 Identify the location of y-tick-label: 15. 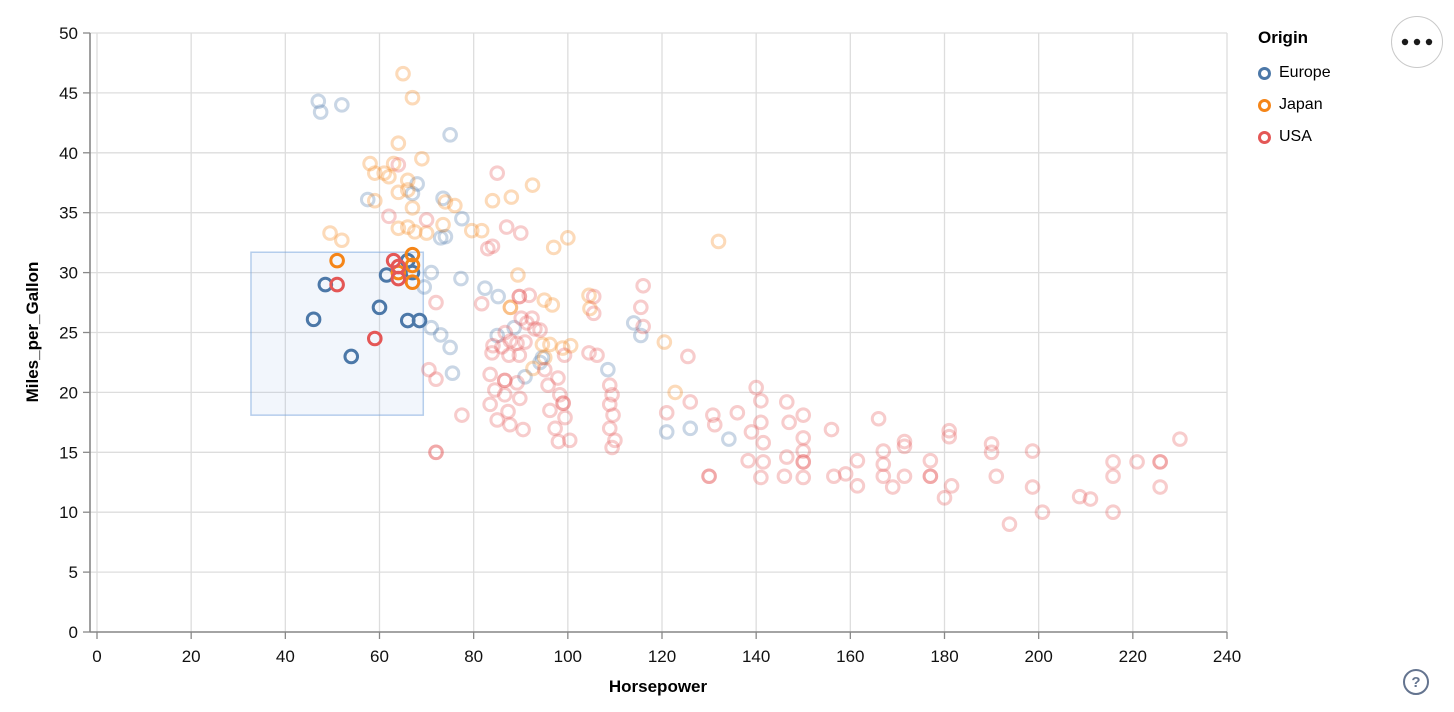
(68, 452).